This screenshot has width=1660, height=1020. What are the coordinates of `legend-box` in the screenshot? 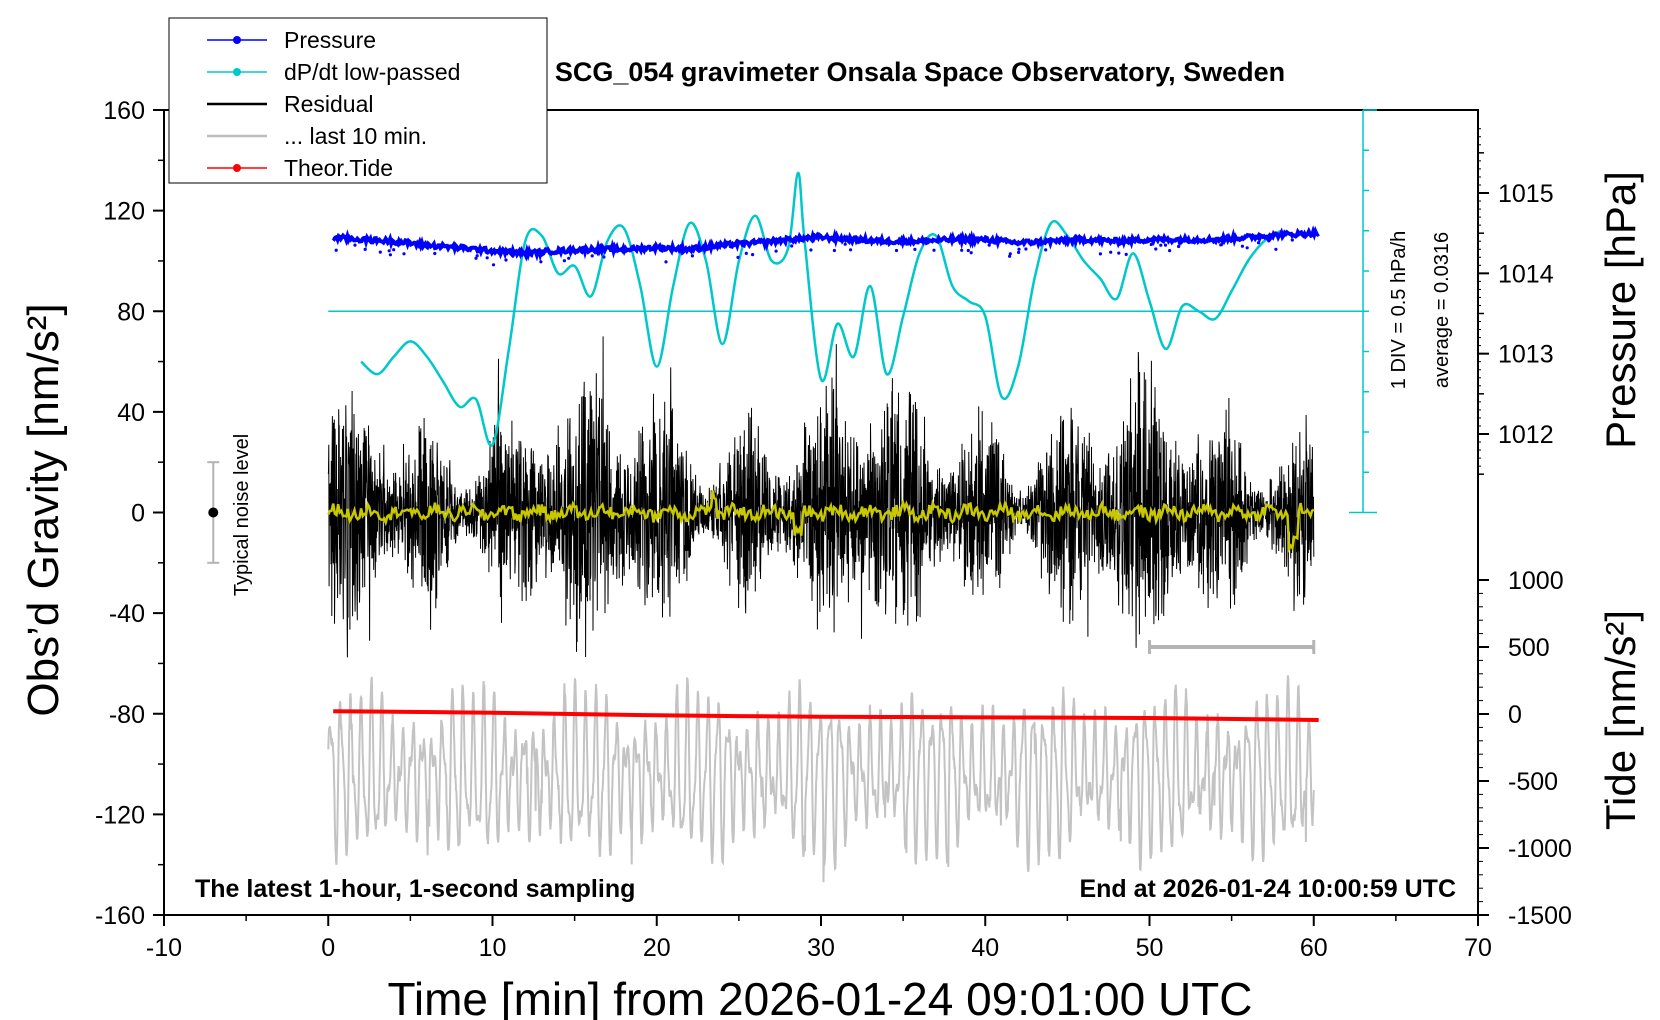 It's located at (358, 100).